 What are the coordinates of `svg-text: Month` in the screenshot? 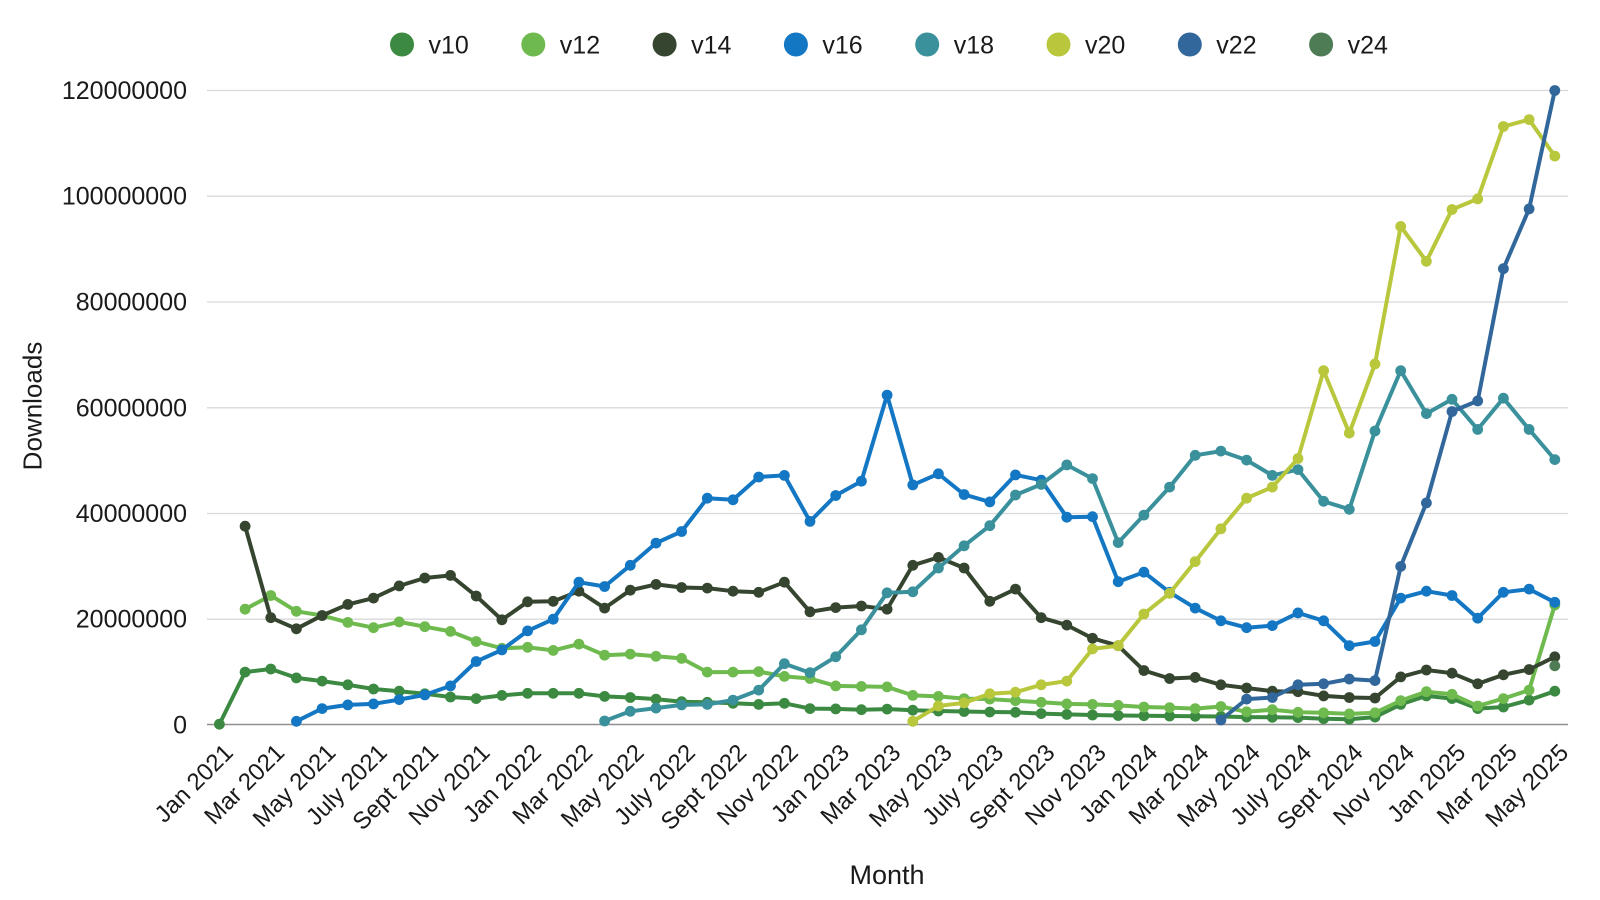 It's located at (886, 875).